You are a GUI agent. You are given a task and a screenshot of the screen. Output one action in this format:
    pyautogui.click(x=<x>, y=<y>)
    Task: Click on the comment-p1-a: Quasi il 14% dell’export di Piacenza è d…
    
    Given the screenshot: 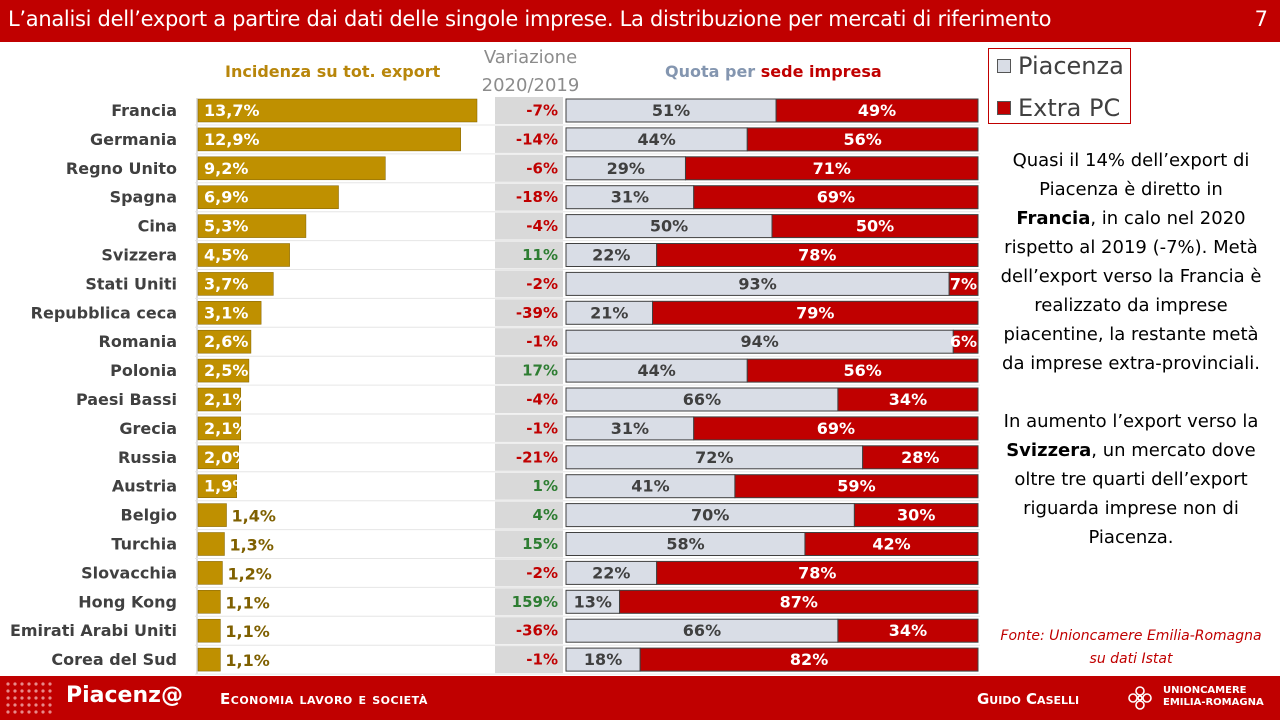 What is the action you would take?
    pyautogui.click(x=1131, y=175)
    